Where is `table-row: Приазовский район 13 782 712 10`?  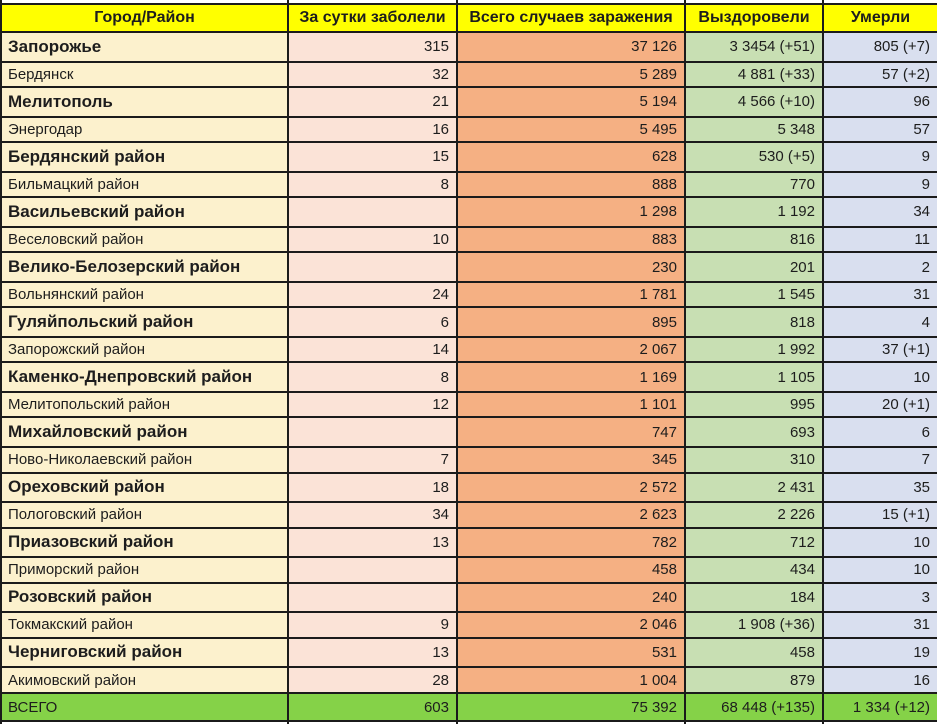 table-row: Приазовский район 13 782 712 10 is located at coordinates (468, 542).